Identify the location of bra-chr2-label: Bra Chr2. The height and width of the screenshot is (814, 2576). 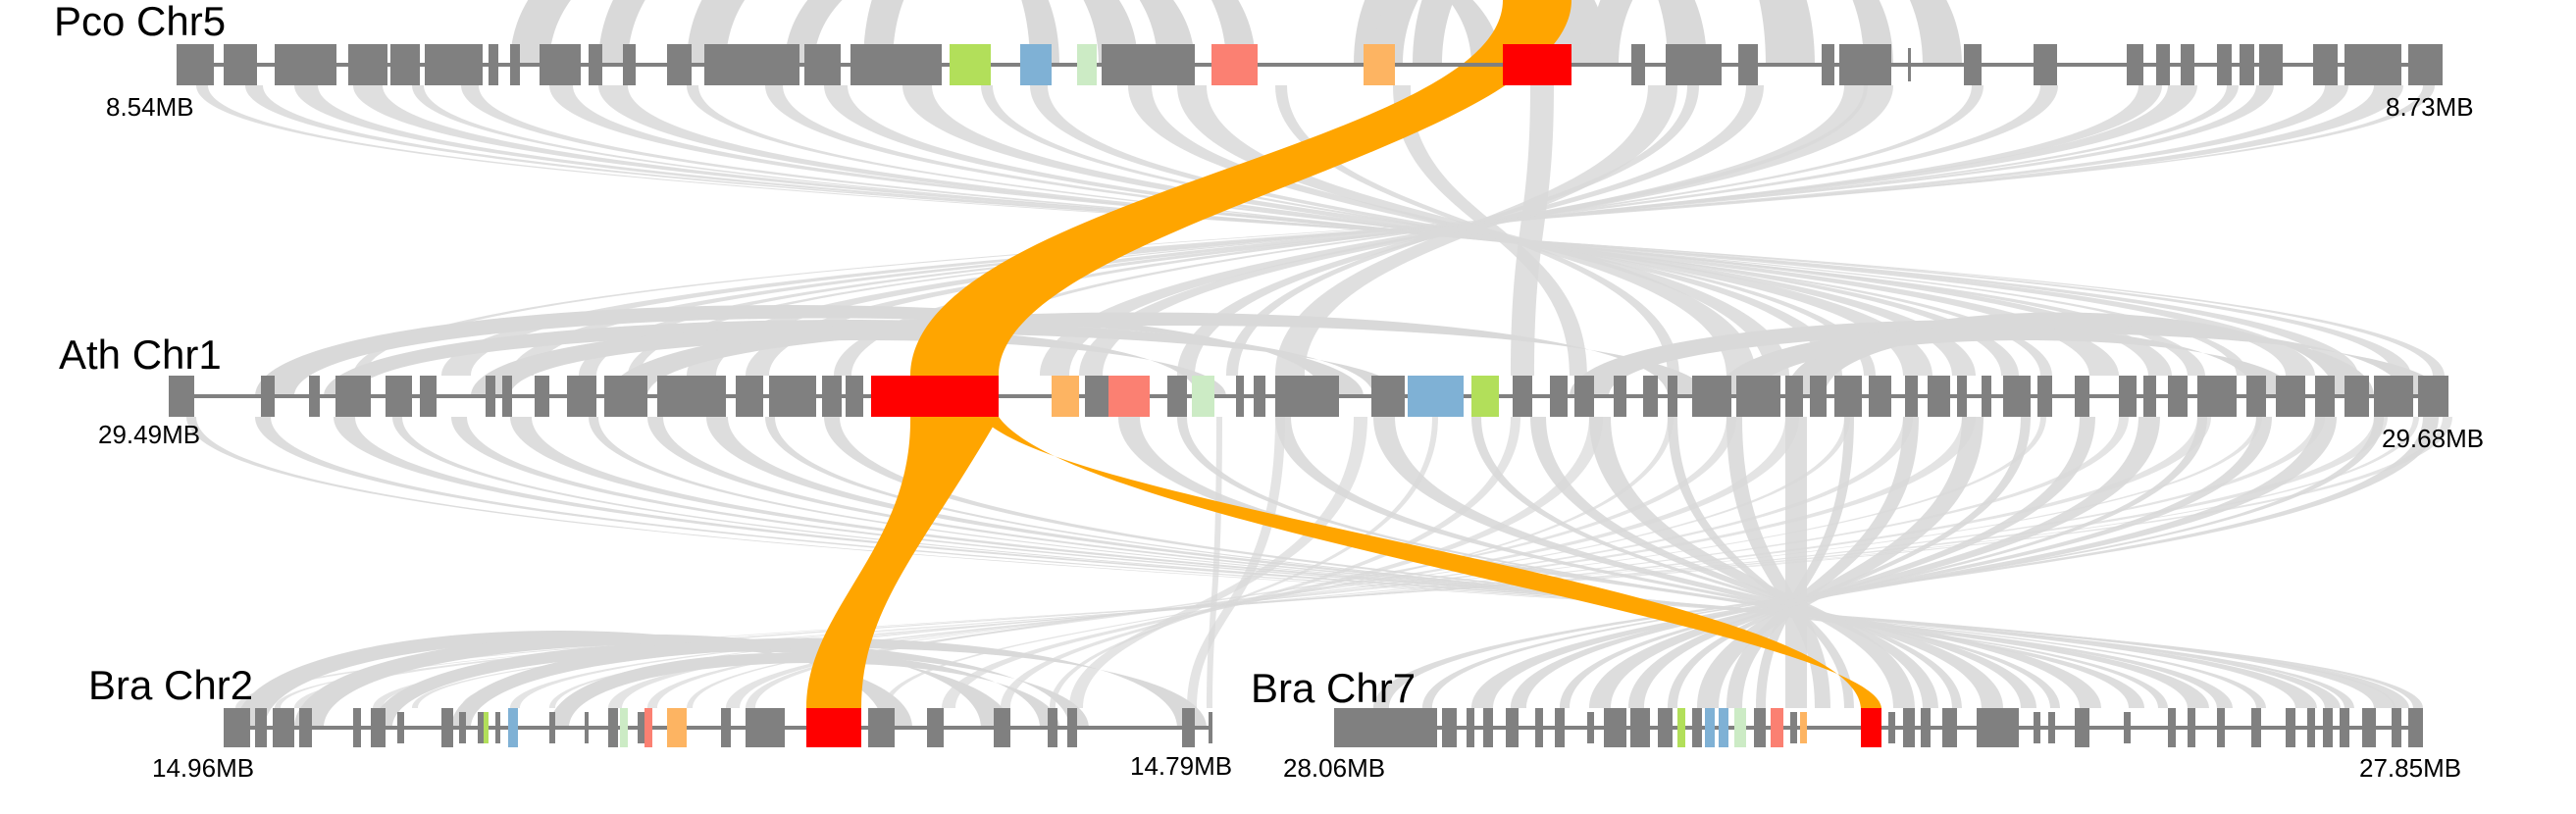
(170, 685).